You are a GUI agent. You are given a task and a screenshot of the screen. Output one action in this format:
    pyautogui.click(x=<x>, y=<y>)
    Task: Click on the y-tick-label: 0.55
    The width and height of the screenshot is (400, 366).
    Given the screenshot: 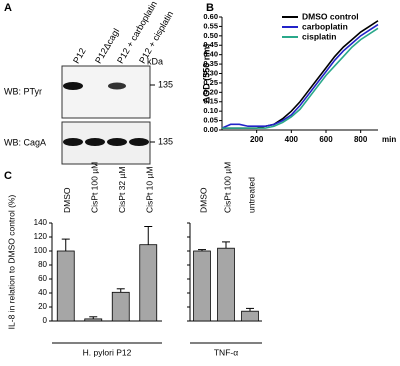 What is the action you would take?
    pyautogui.click(x=210, y=25)
    